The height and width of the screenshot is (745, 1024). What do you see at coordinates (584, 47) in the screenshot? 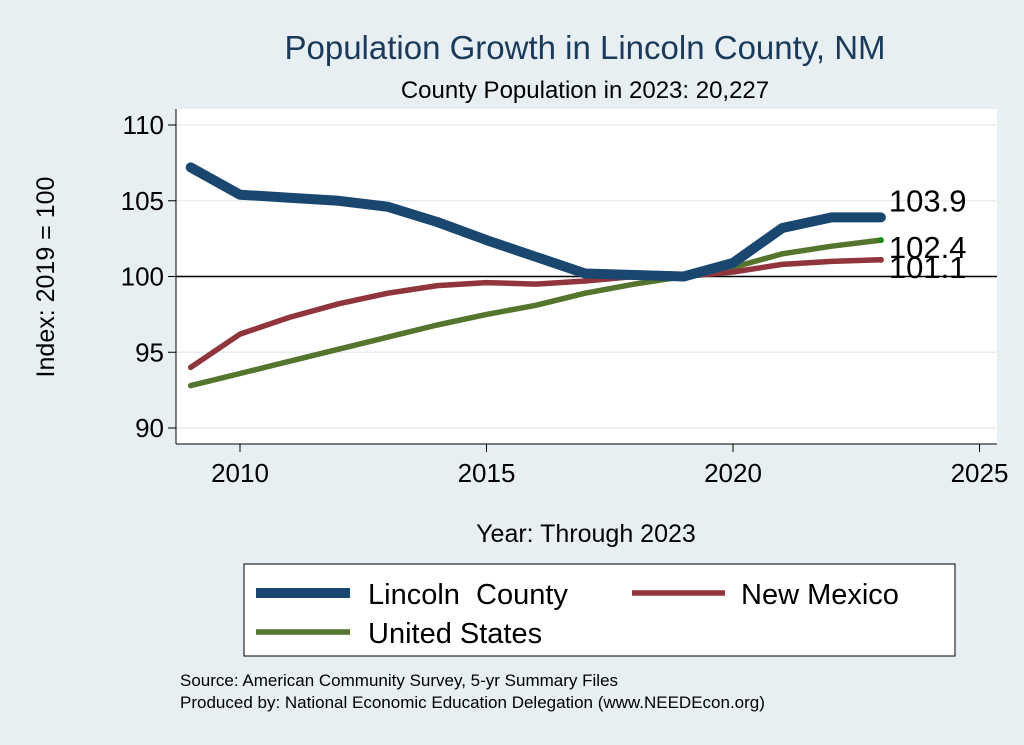
I see `chart-title: Population Growth in Lincoln County, NM` at bounding box center [584, 47].